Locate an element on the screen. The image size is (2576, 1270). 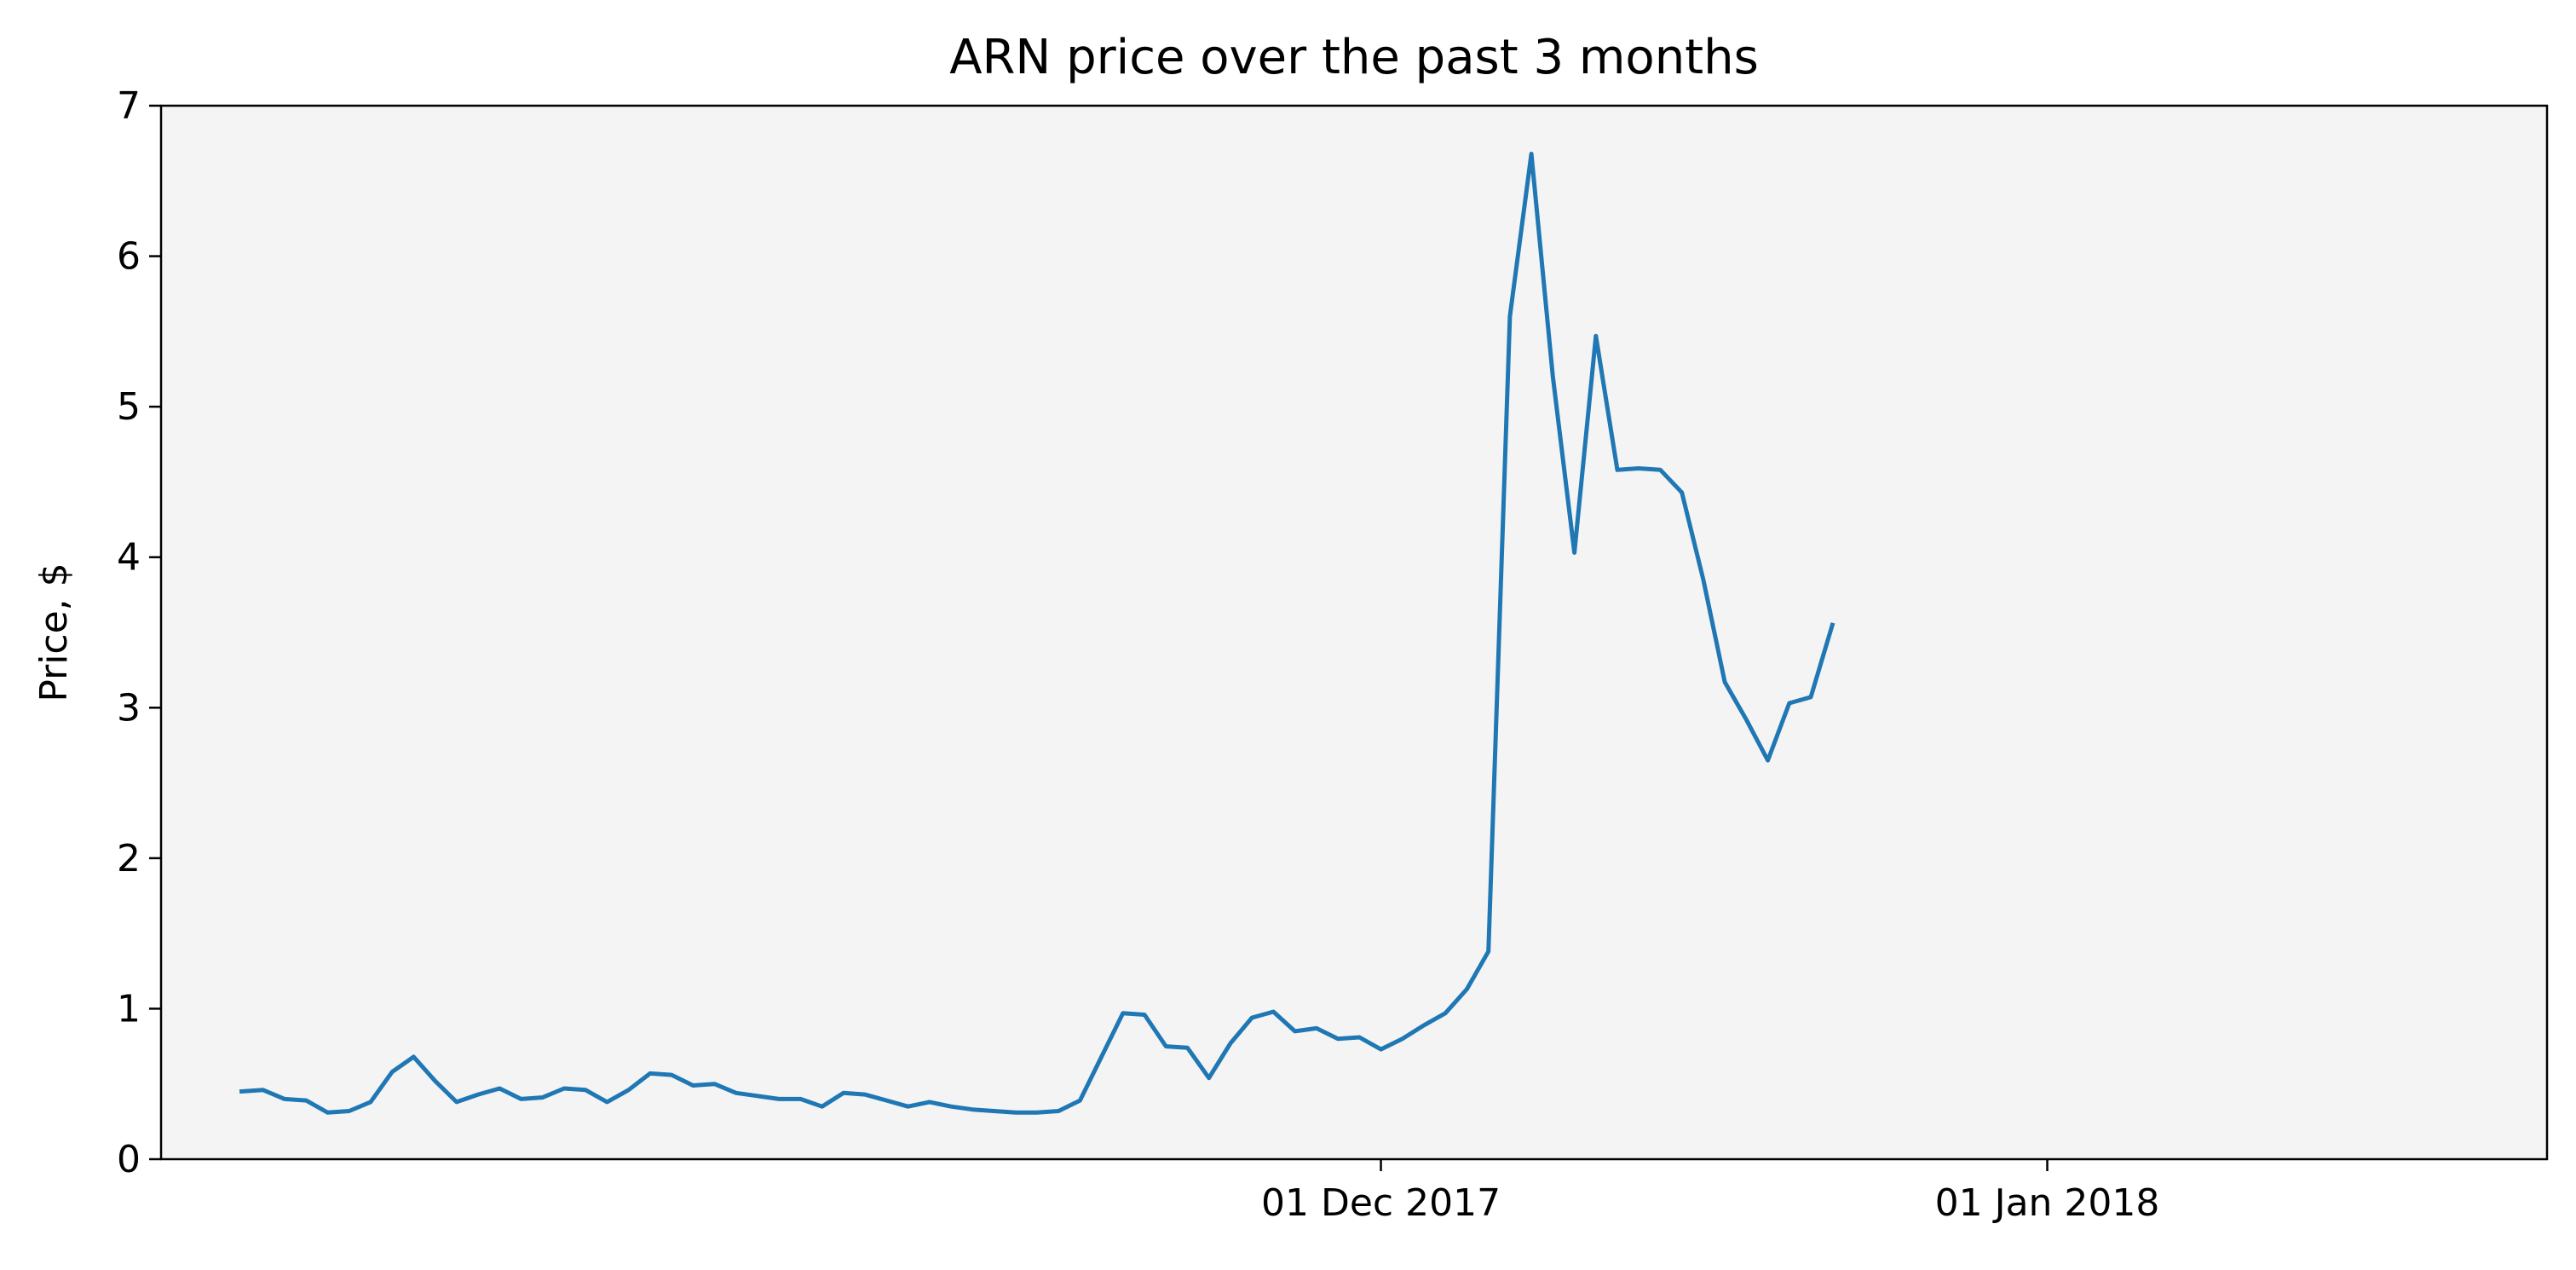
x-tick-label-1: 01 Jan 2018 is located at coordinates (2047, 1203).